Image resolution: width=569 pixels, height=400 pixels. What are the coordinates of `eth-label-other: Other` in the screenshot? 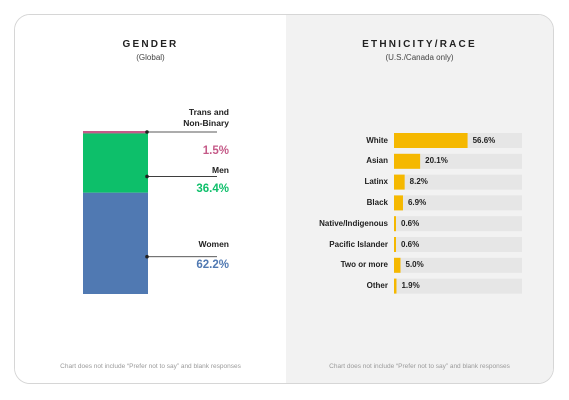 It's located at (377, 286).